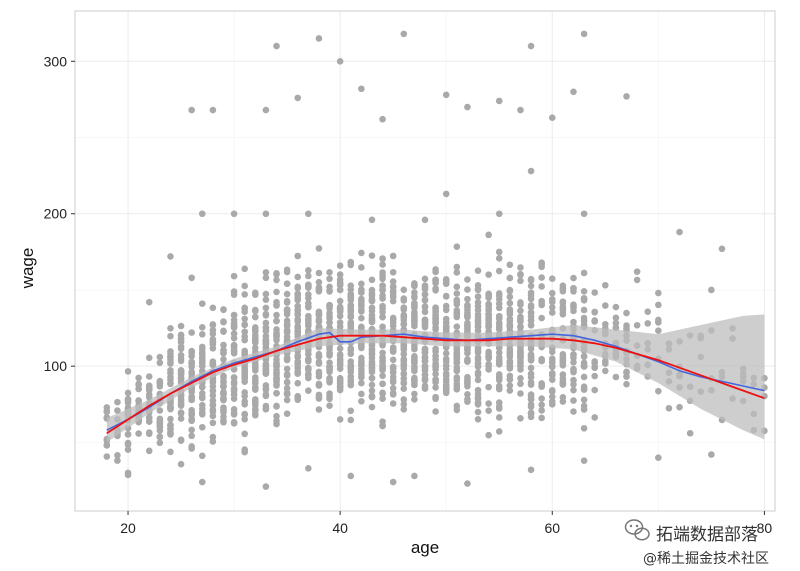 This screenshot has width=800, height=571. What do you see at coordinates (706, 559) in the screenshot?
I see `watermark-line-2: @稀土掘金技术社区` at bounding box center [706, 559].